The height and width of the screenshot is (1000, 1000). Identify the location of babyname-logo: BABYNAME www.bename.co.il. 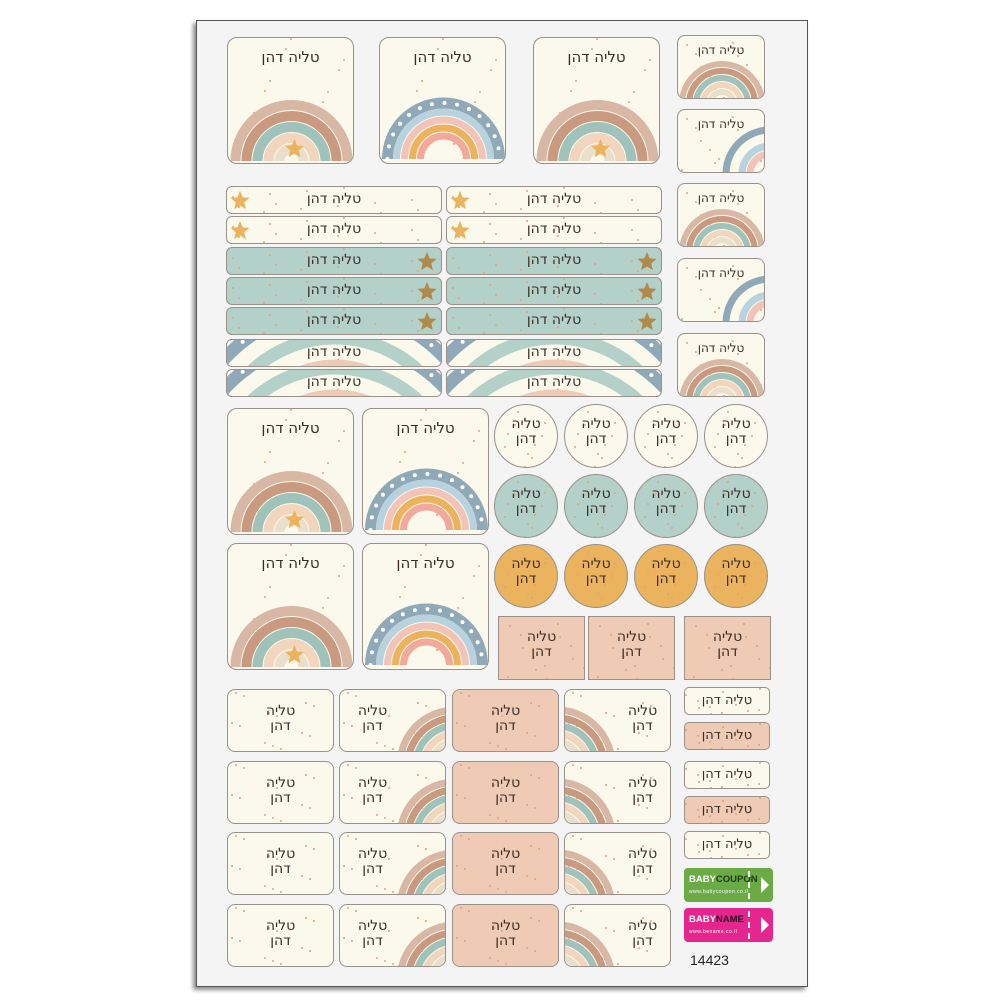
(728, 925).